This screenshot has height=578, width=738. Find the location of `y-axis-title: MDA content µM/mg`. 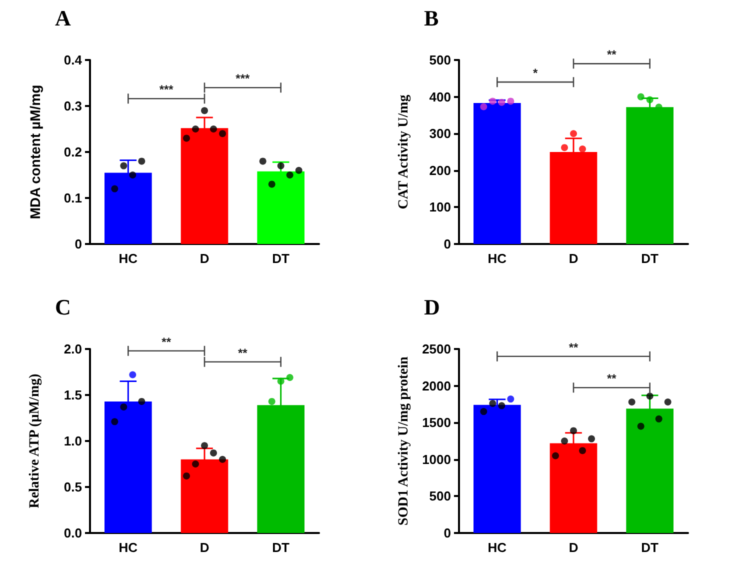

y-axis-title: MDA content µM/mg is located at coordinates (35, 152).